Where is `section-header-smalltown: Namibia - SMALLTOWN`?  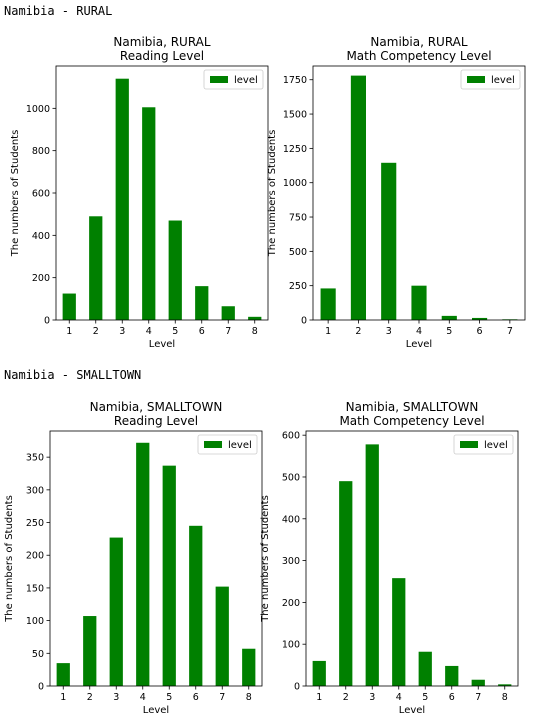
section-header-smalltown: Namibia - SMALLTOWN is located at coordinates (73, 375).